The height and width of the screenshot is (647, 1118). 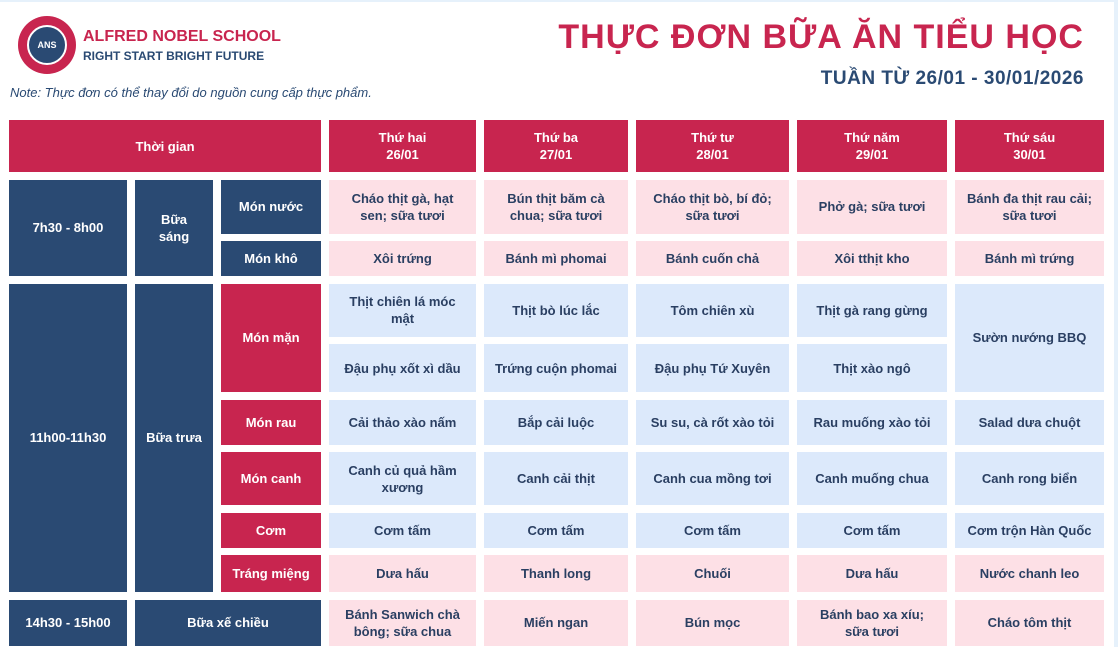 I want to click on day-name: Thứ hai, so click(x=402, y=137).